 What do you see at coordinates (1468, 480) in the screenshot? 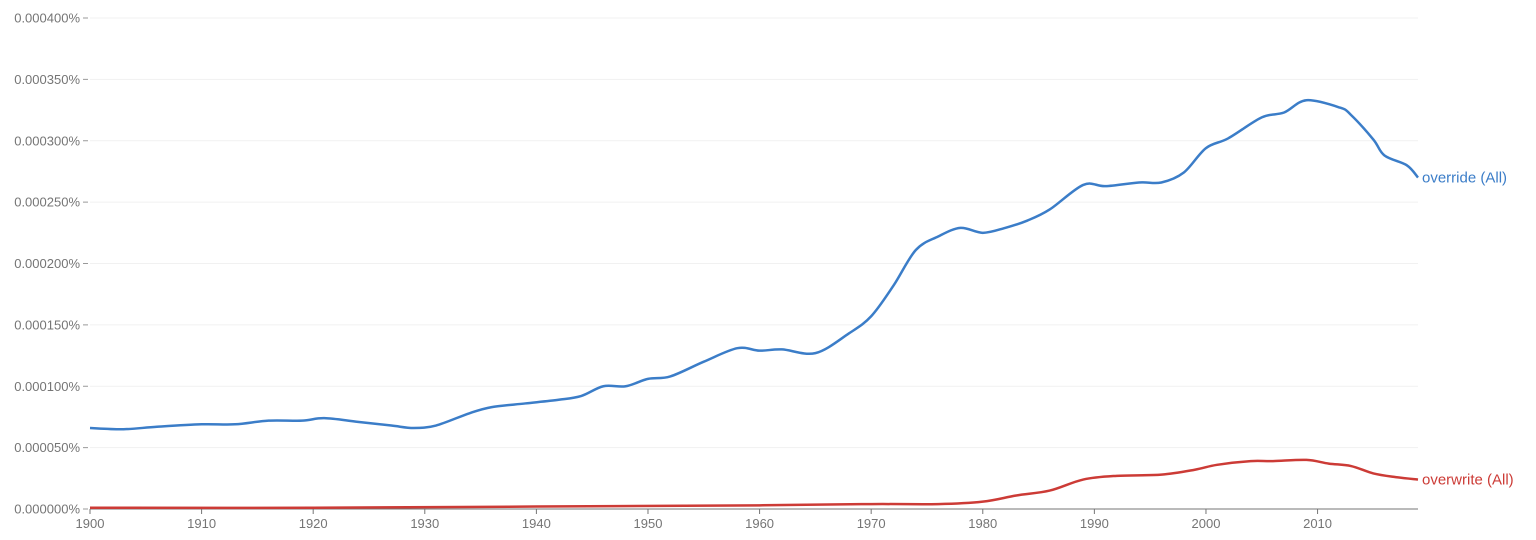
I see `series-label: overwrite (All)` at bounding box center [1468, 480].